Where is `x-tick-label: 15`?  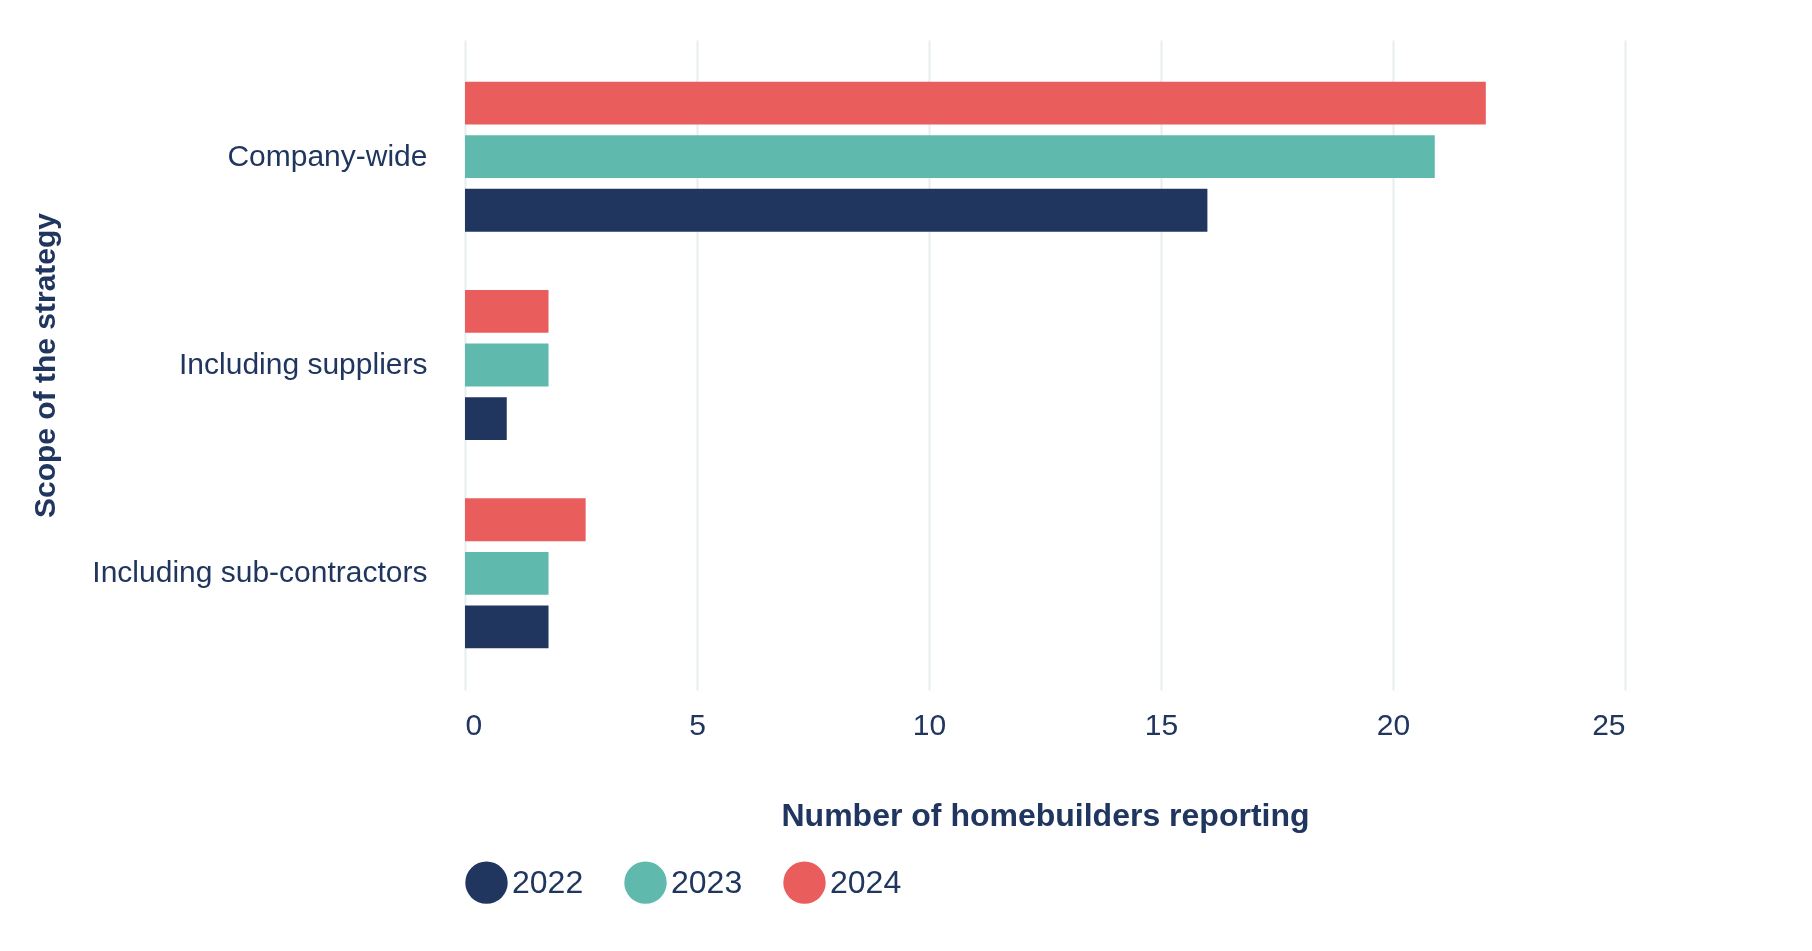 x-tick-label: 15 is located at coordinates (1161, 724).